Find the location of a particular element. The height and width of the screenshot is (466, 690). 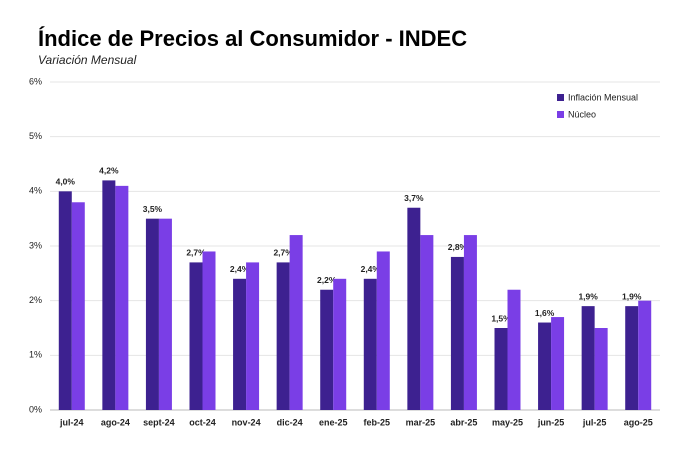

x-tick-label: dic-24 is located at coordinates (290, 422).